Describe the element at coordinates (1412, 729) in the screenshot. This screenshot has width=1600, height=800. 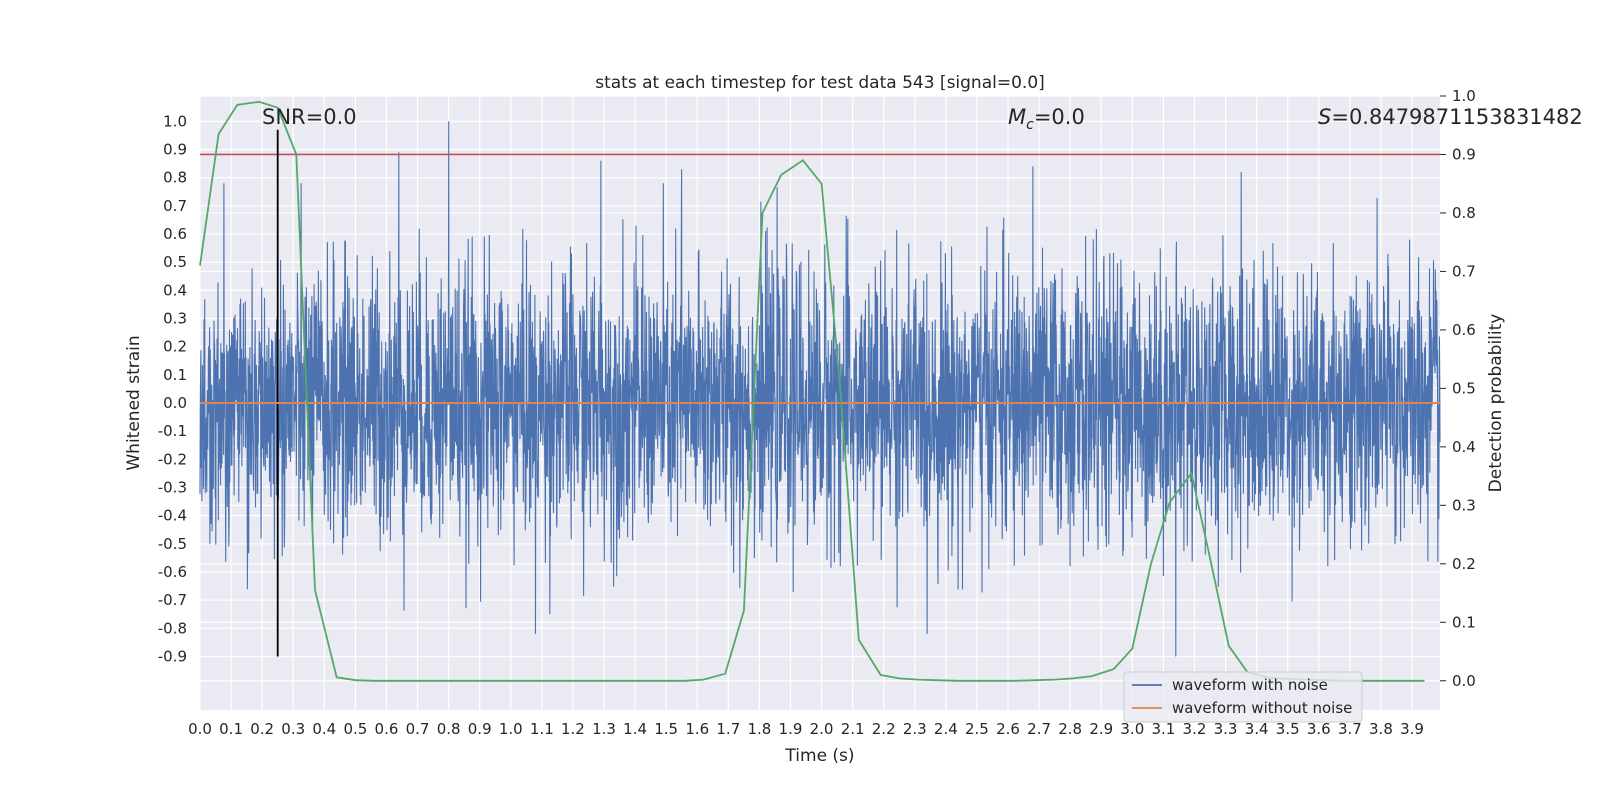
I see `x-tick-label: 3.9` at that location.